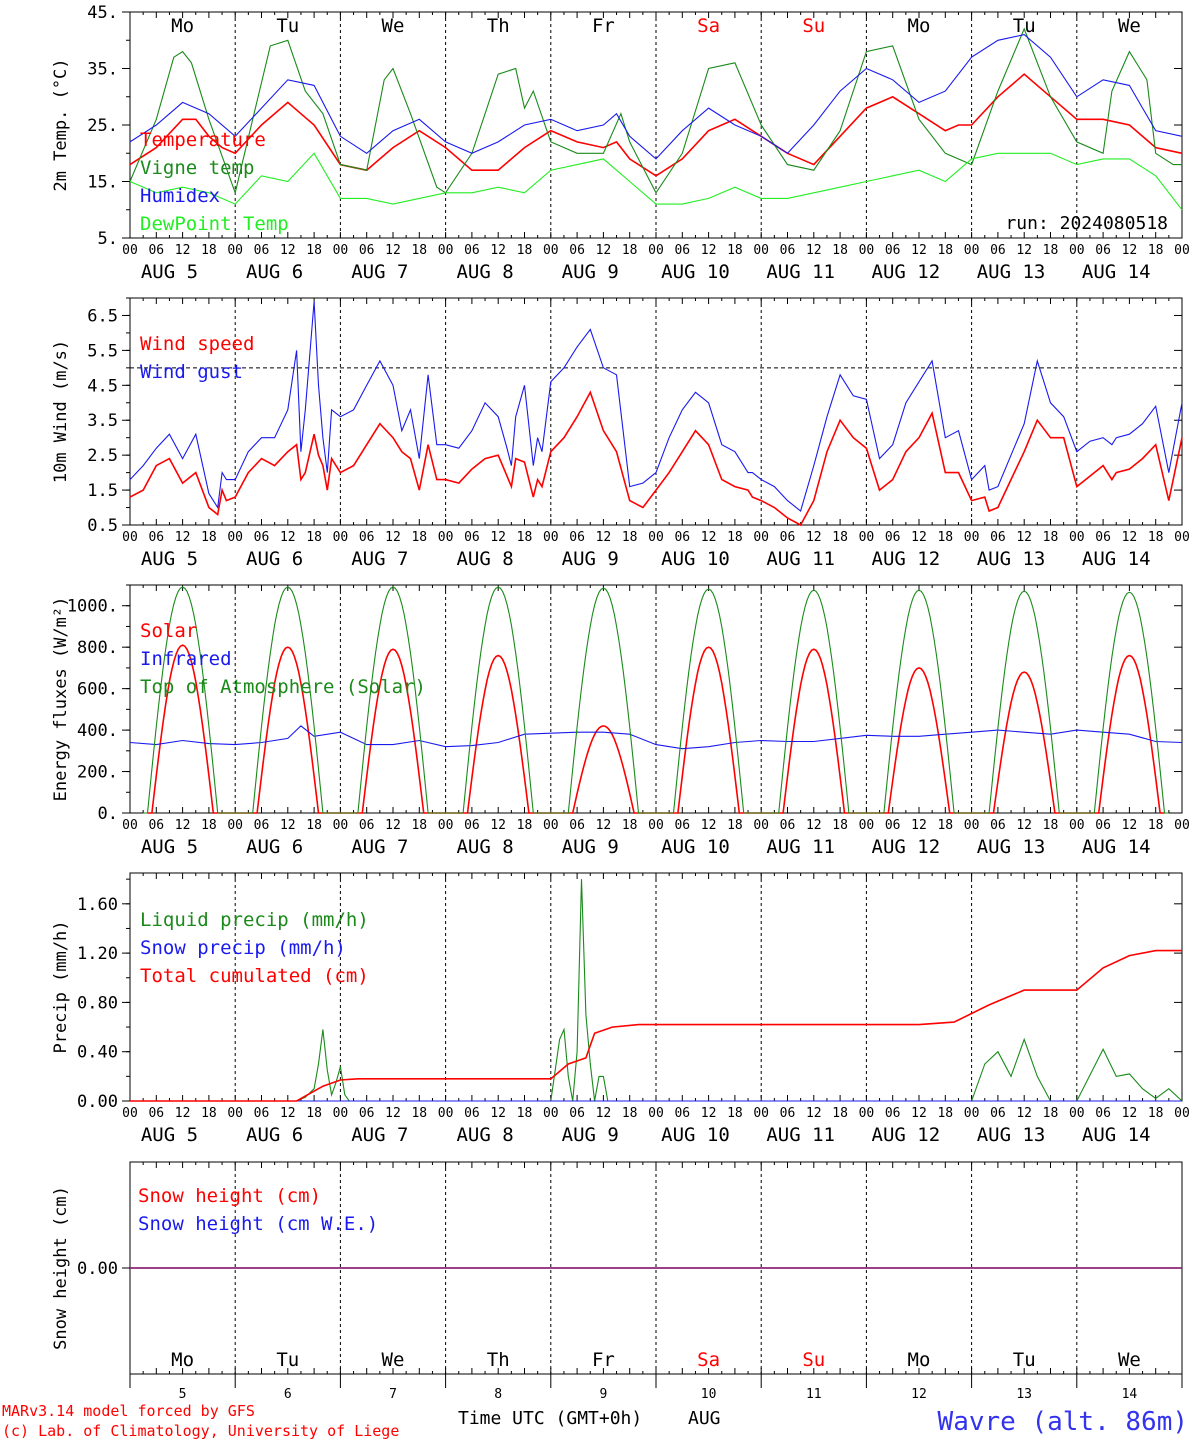 This screenshot has height=1440, width=1194. I want to click on weekday-label: Sa, so click(708, 1360).